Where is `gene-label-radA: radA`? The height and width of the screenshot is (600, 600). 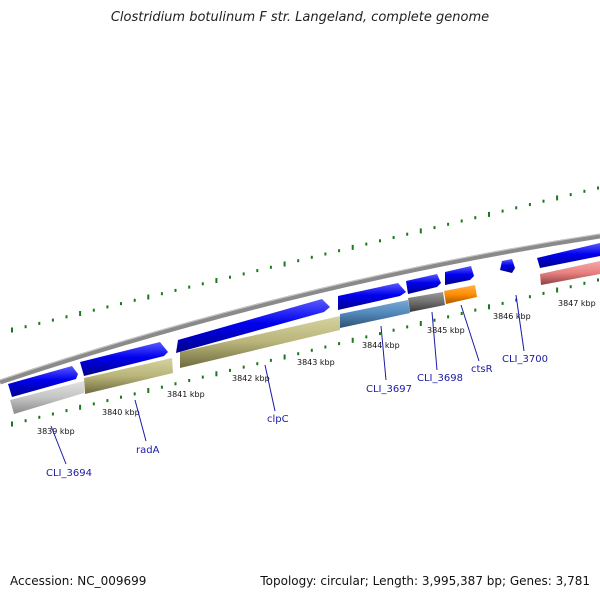
gene-label-radA: radA is located at coordinates (148, 450).